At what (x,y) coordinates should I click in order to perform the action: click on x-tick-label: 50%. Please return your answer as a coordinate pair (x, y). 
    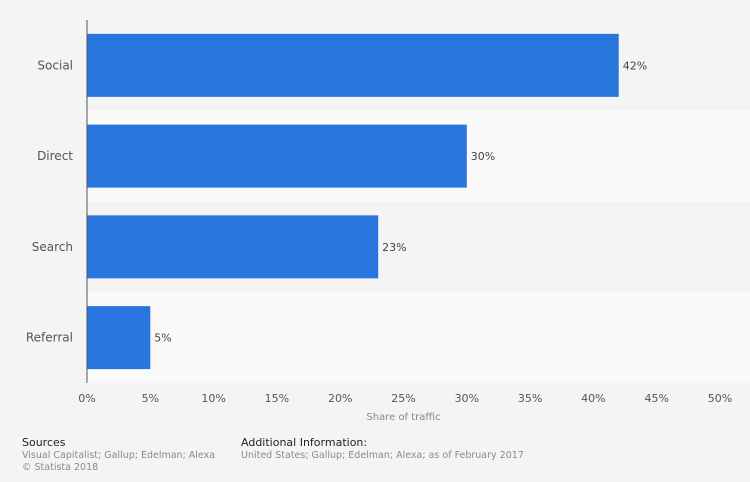
    Looking at the image, I should click on (720, 398).